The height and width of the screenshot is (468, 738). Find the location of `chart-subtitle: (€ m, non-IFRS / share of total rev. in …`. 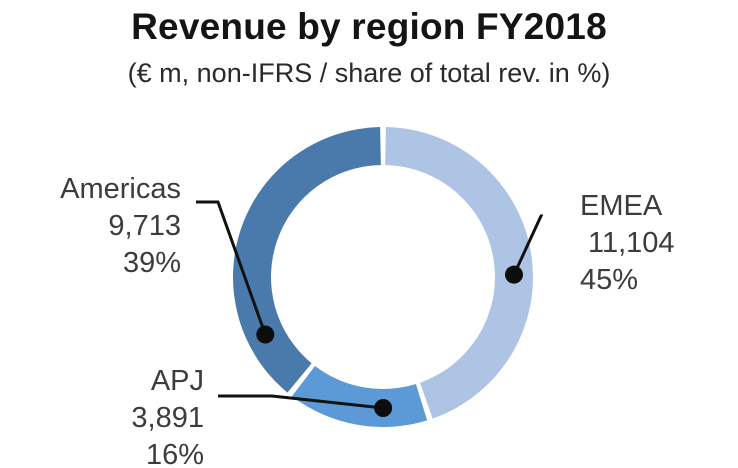

chart-subtitle: (€ m, non-IFRS / share of total rev. in … is located at coordinates (369, 73).